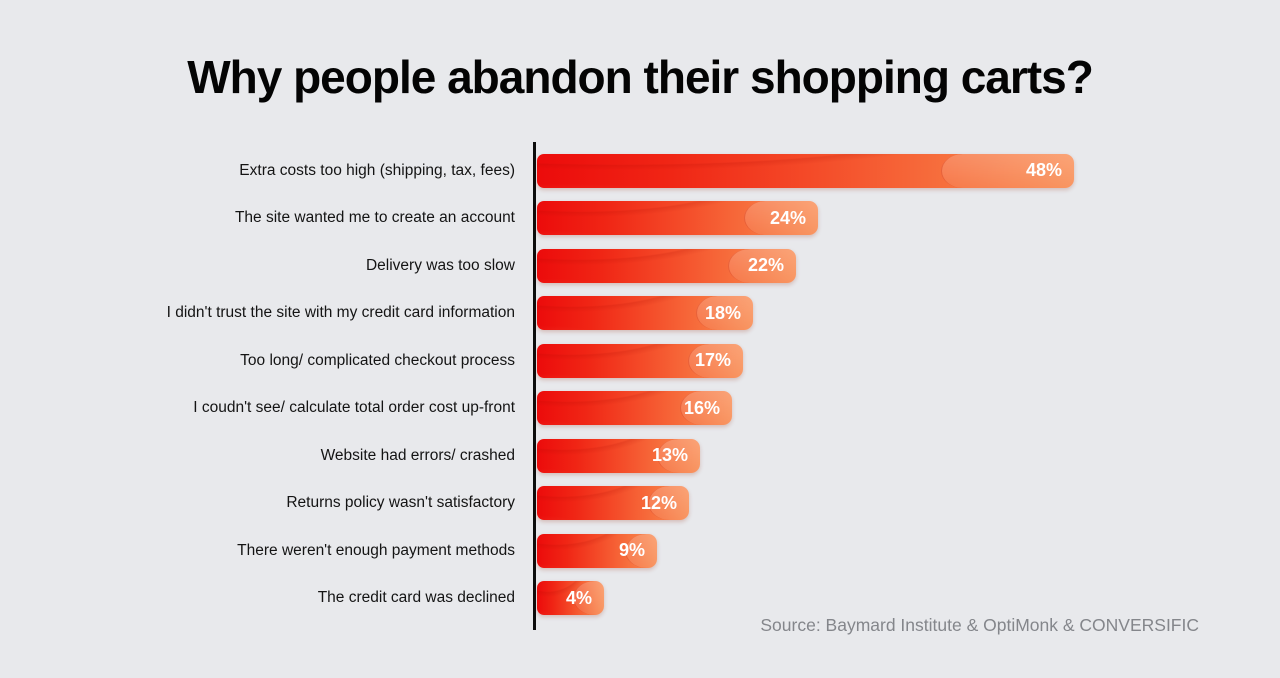 The image size is (1280, 678). Describe the element at coordinates (613, 503) in the screenshot. I see `bar: 12%` at that location.